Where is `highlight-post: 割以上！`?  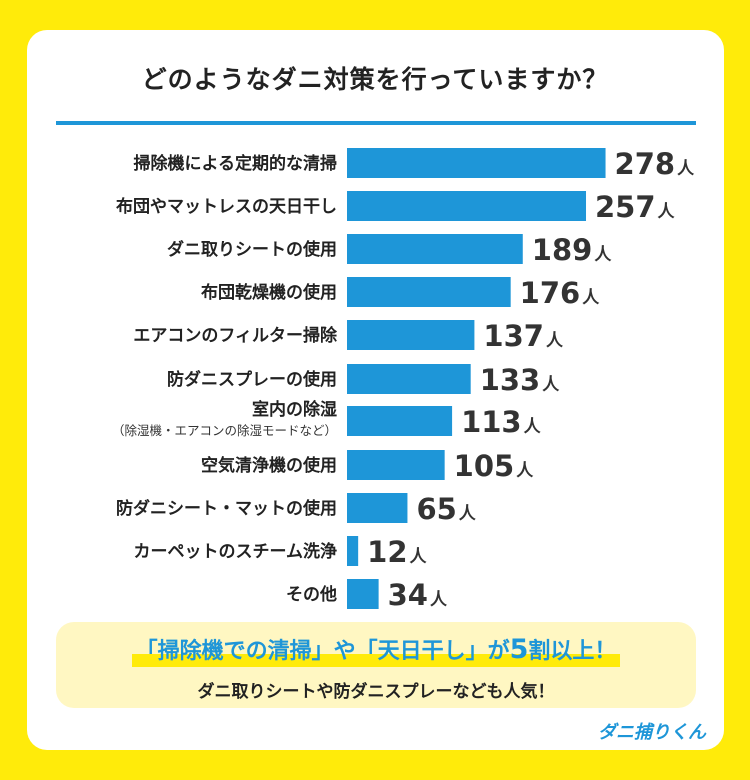 highlight-post: 割以上！ is located at coordinates (572, 651).